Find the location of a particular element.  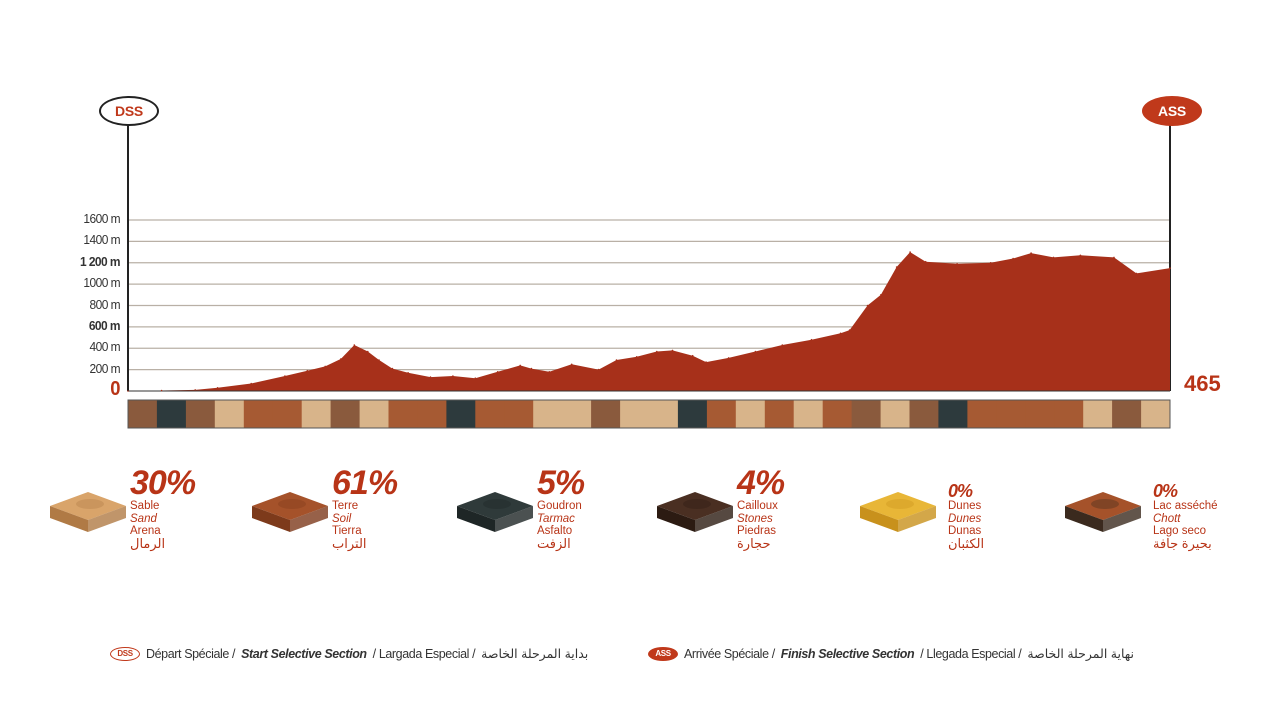

terrain-name-ar: الكثبان is located at coordinates (966, 543).